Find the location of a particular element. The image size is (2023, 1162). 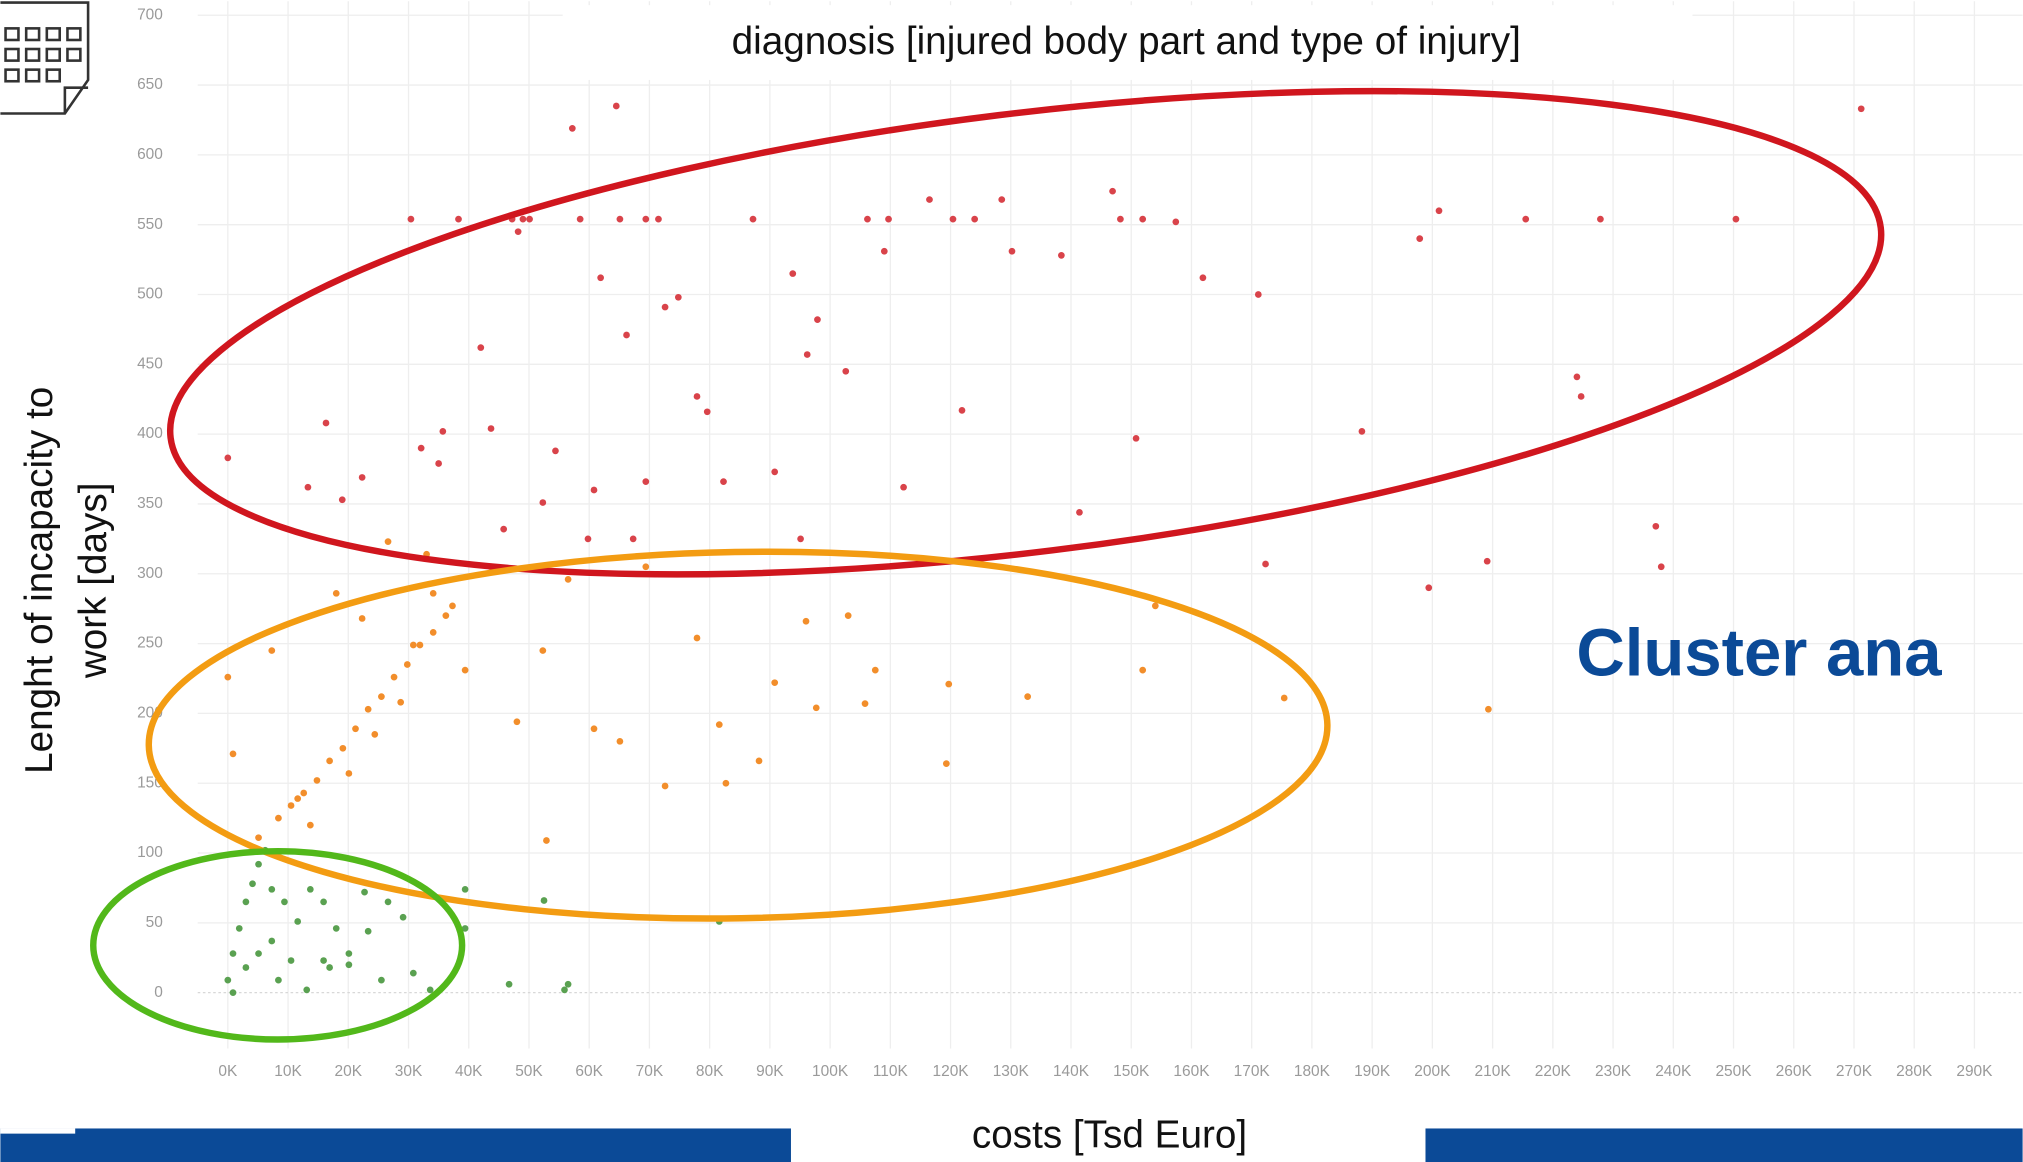

x-tick-label: 230K is located at coordinates (1613, 1071).